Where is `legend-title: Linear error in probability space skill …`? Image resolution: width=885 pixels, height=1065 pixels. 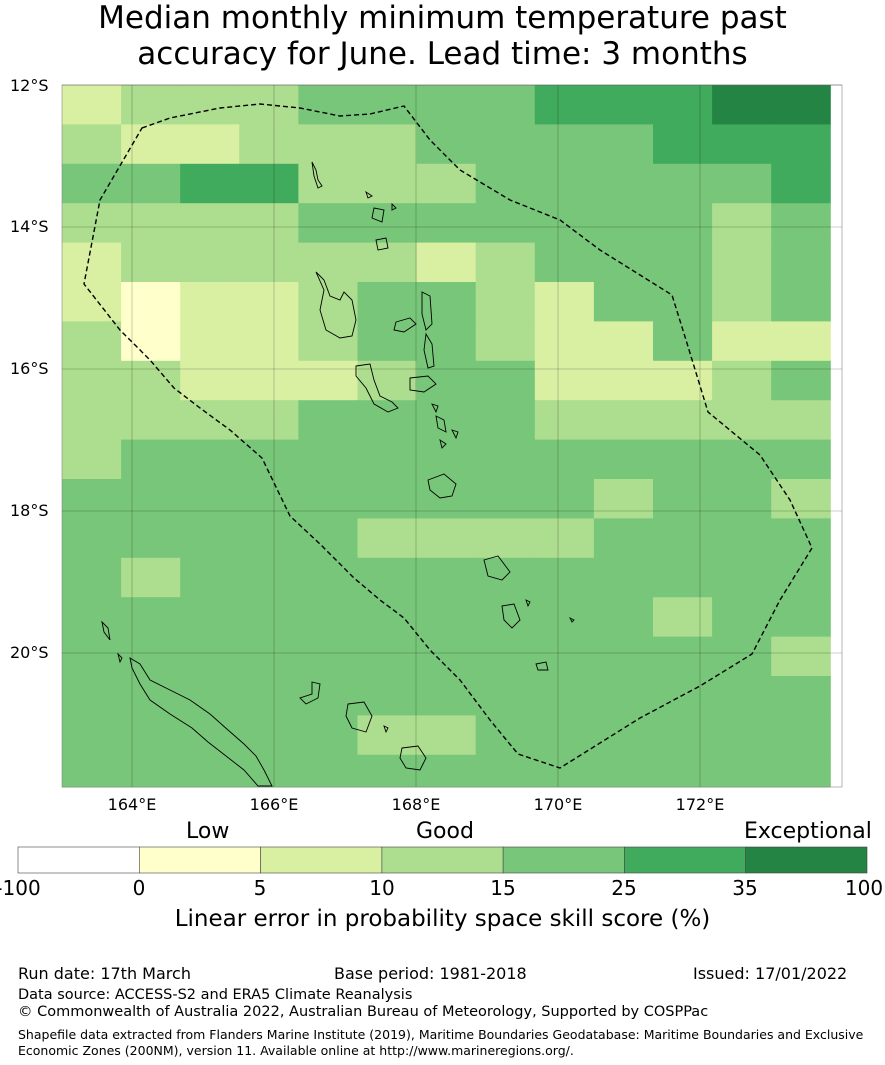
legend-title: Linear error in probability space skill … is located at coordinates (442, 919).